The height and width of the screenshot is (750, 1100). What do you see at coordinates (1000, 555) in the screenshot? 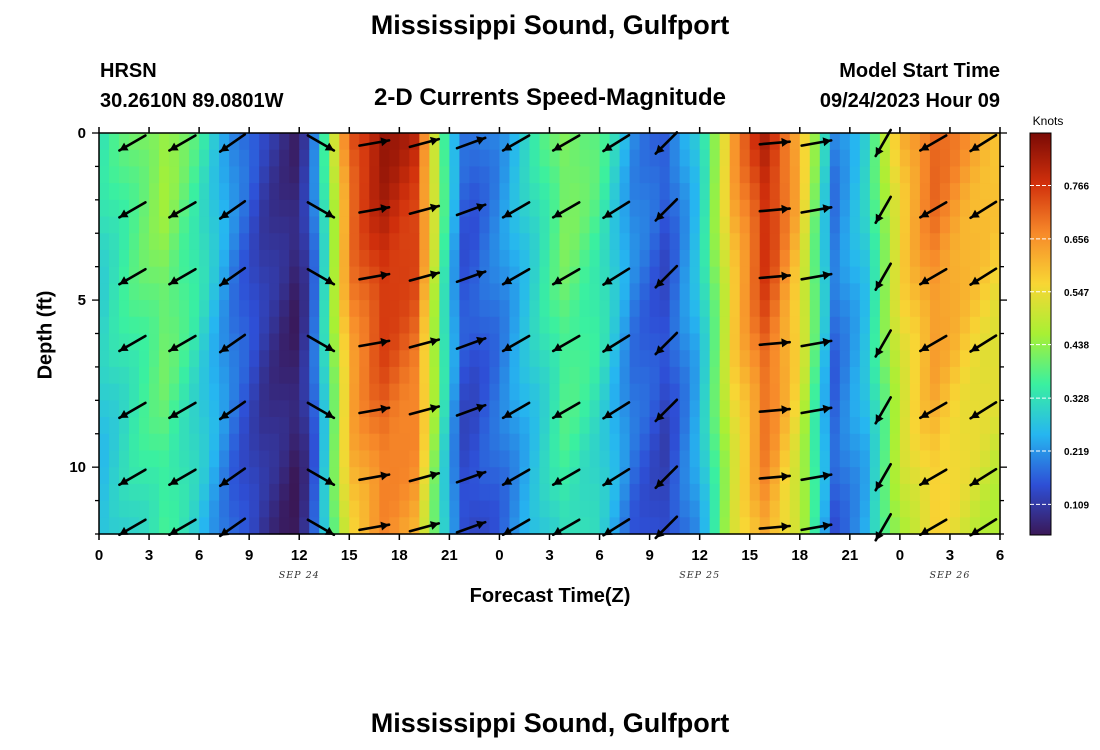
I see `x-tick-label: 6` at bounding box center [1000, 555].